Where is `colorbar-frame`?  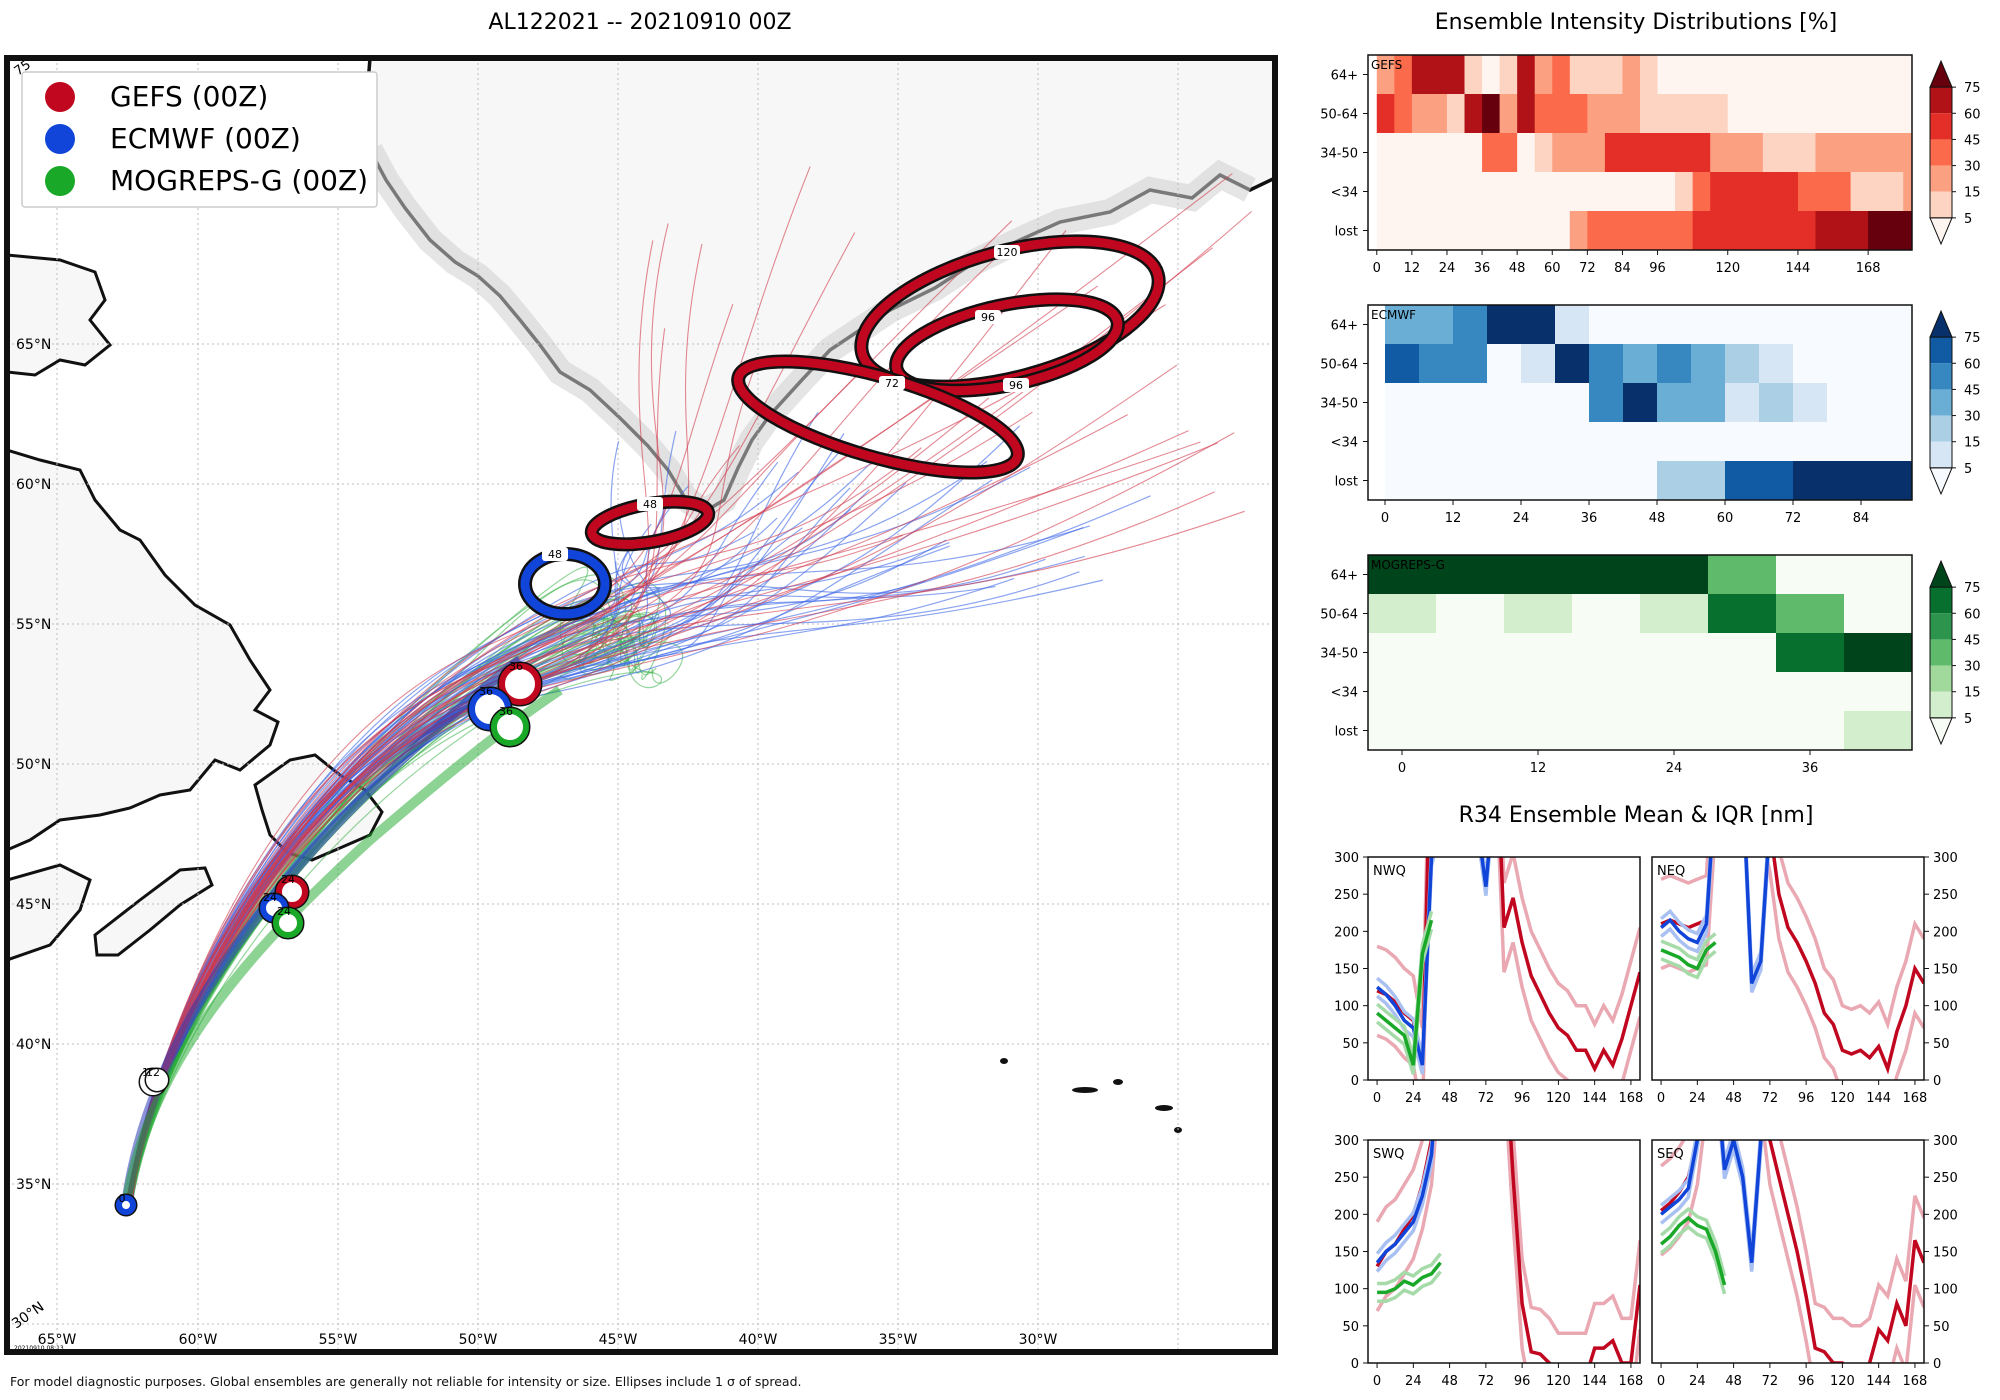 colorbar-frame is located at coordinates (1941, 652).